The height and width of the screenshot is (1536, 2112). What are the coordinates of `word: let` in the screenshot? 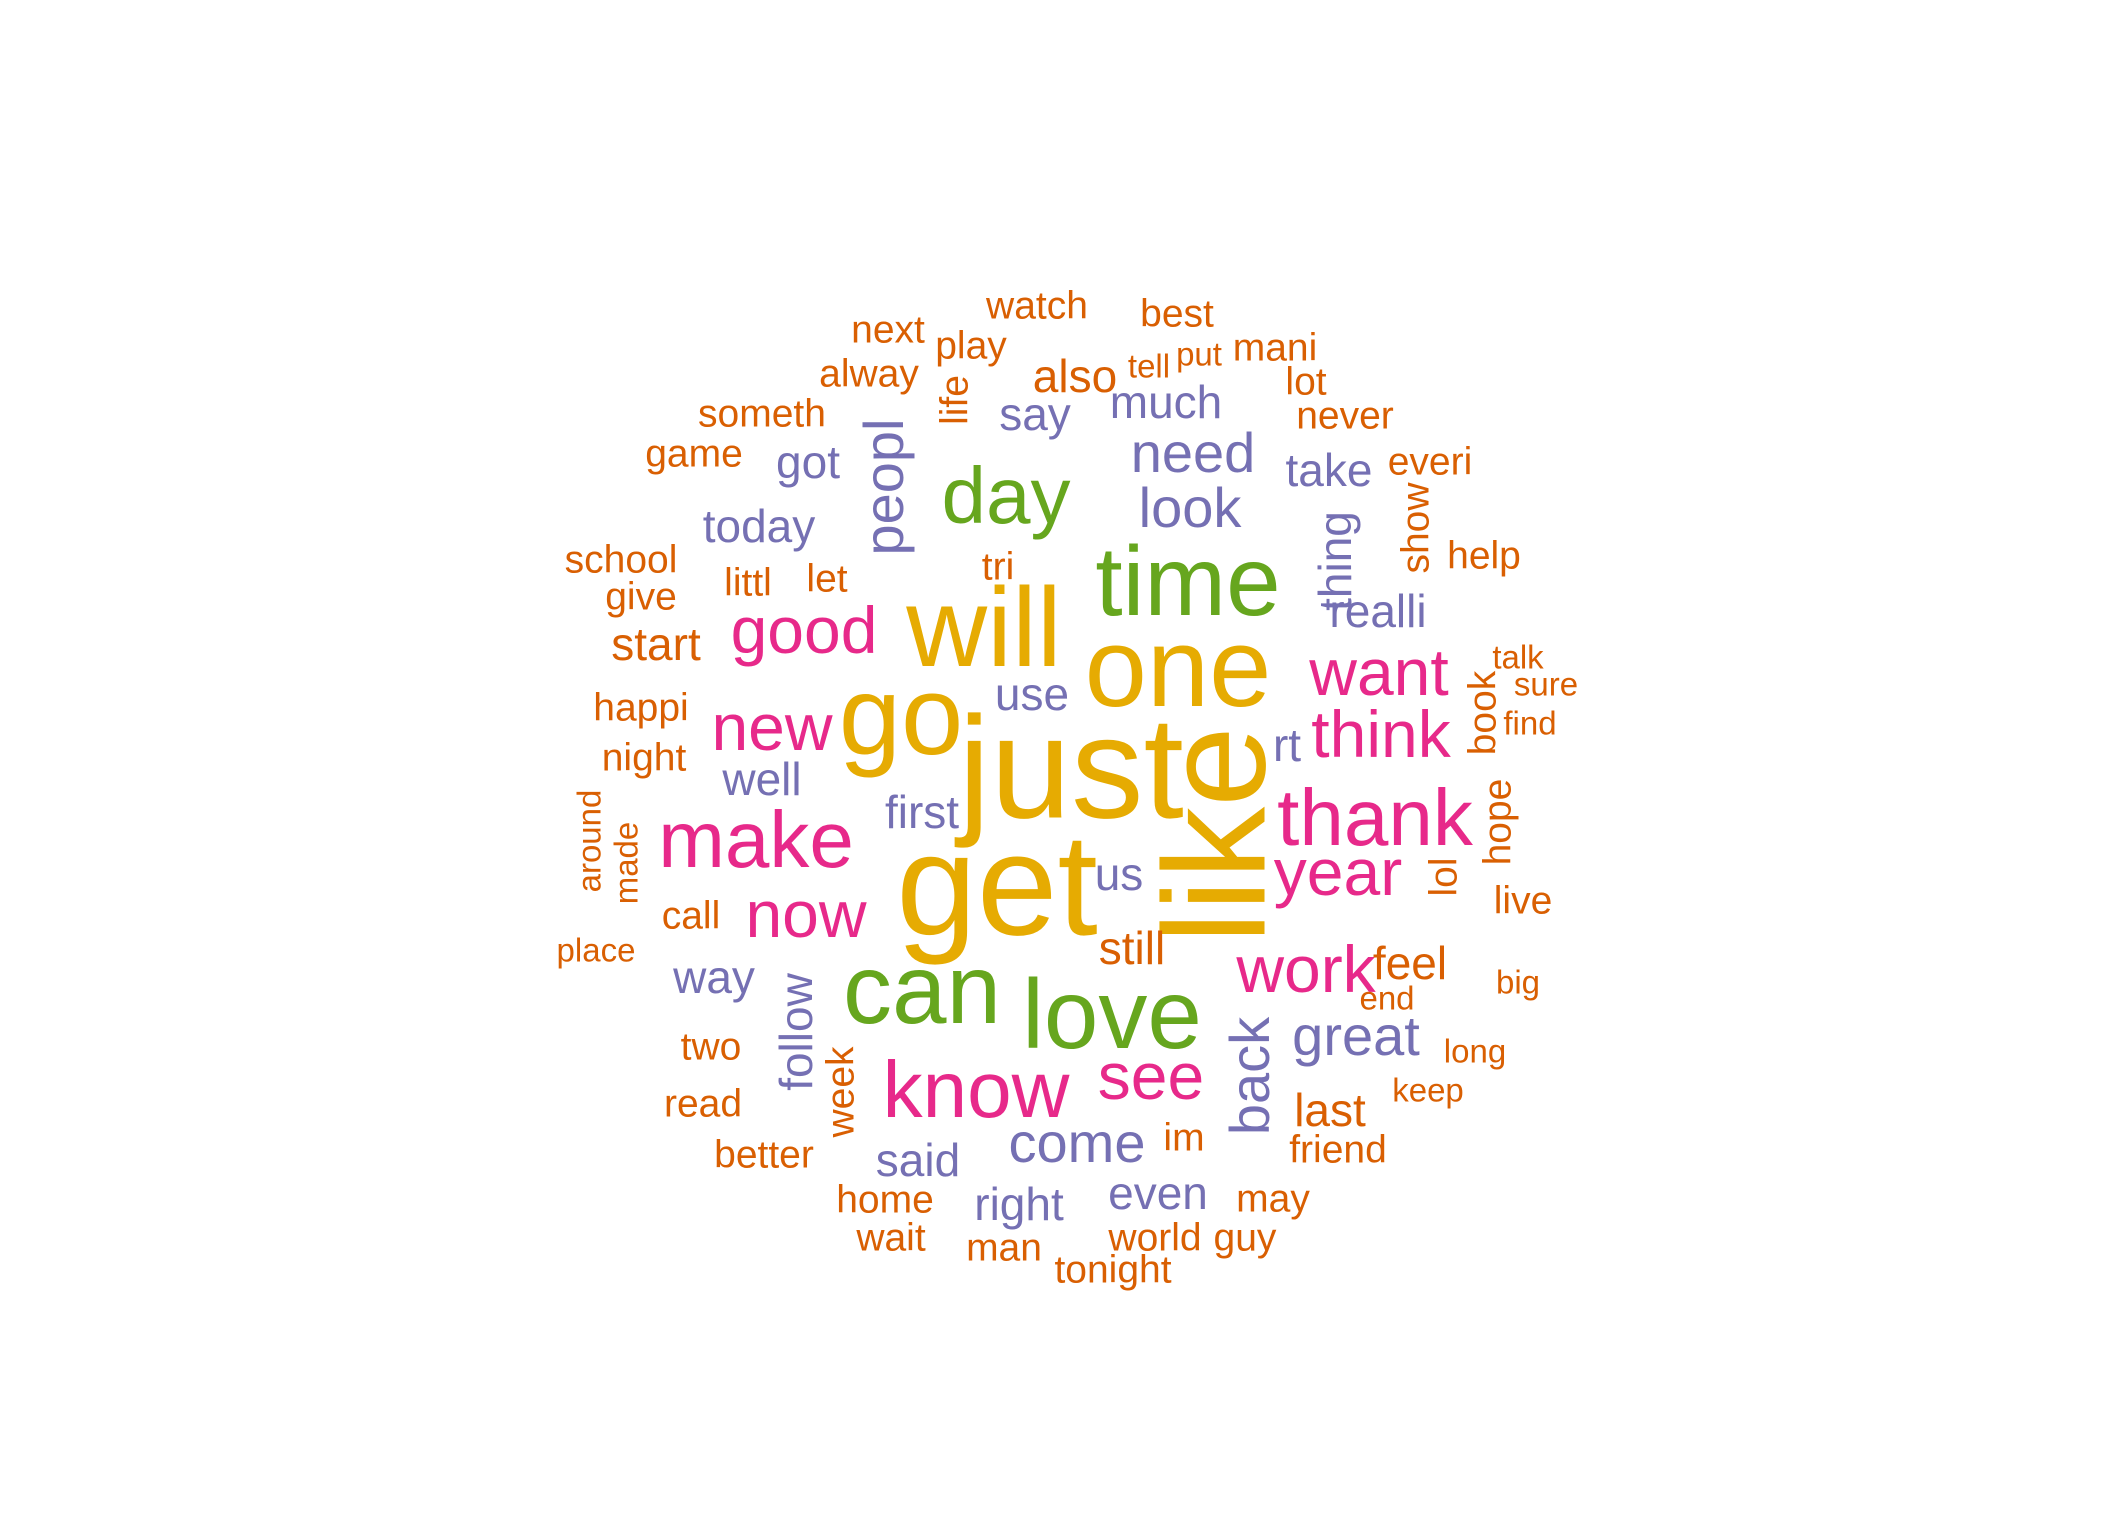 It's located at (827, 579).